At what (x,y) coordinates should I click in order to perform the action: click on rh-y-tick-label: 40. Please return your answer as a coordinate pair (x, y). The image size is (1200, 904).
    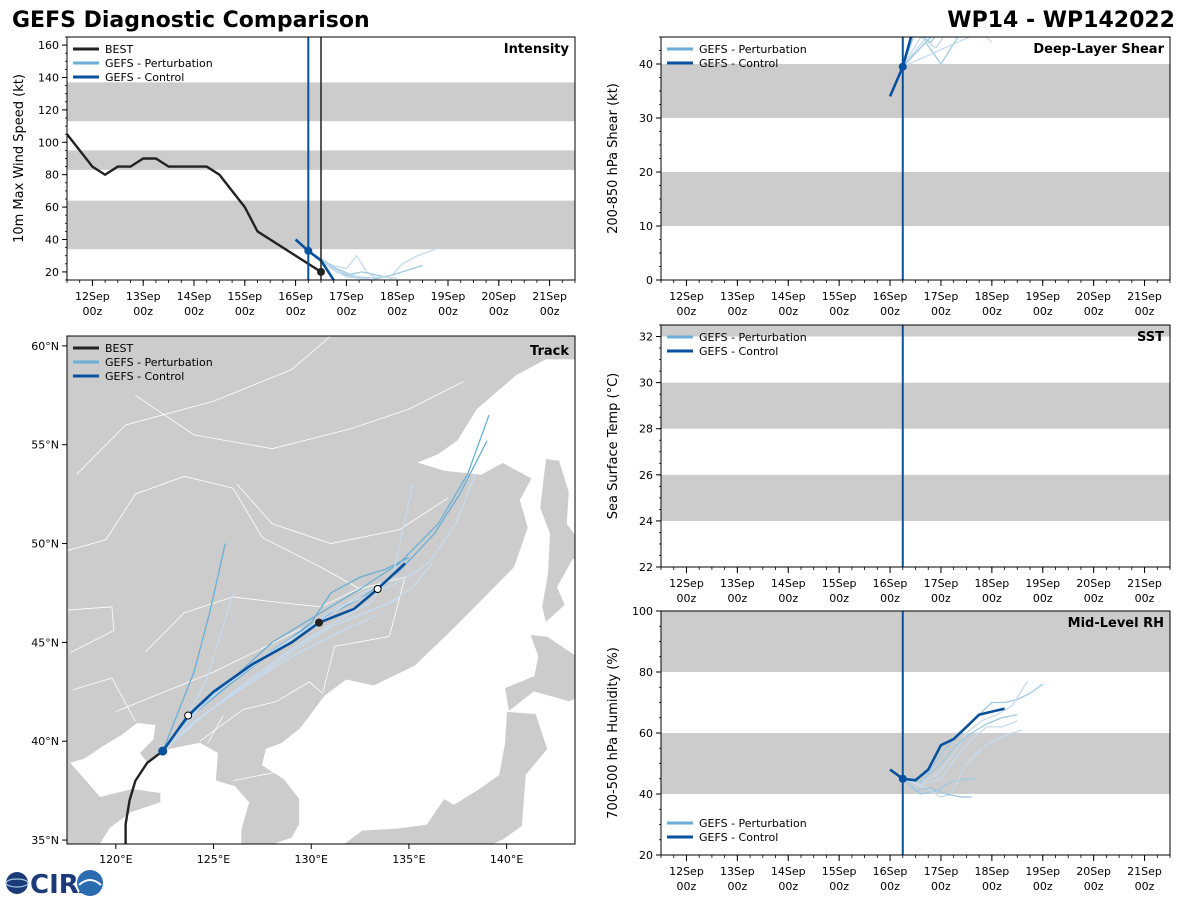
    Looking at the image, I should click on (646, 794).